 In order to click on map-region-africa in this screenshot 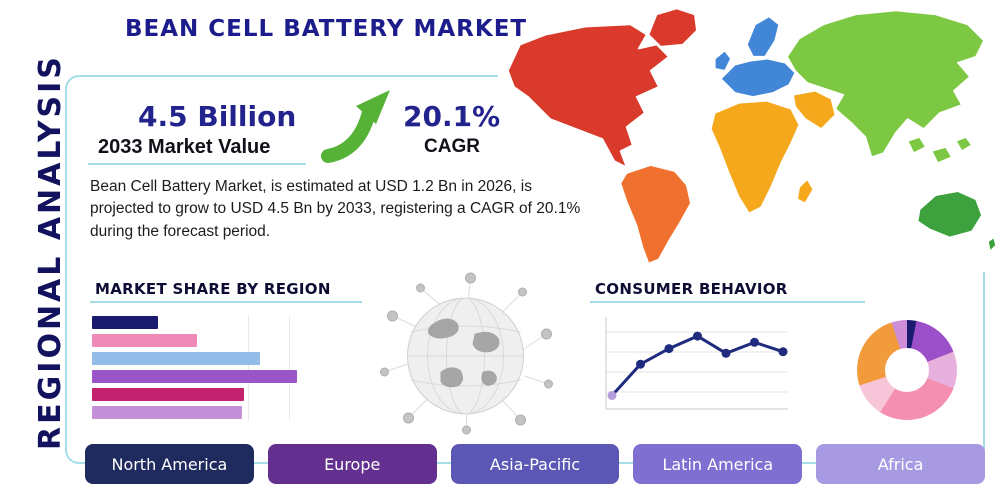, I will do `click(755, 157)`.